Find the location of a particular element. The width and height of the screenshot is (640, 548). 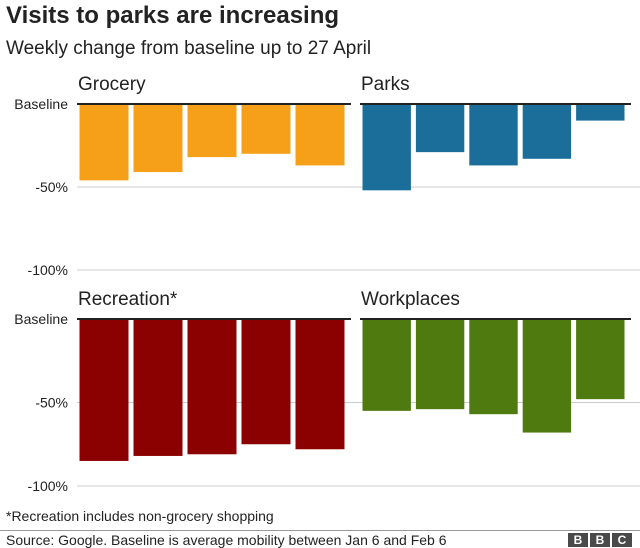

panel-title: Grocery is located at coordinates (112, 84).